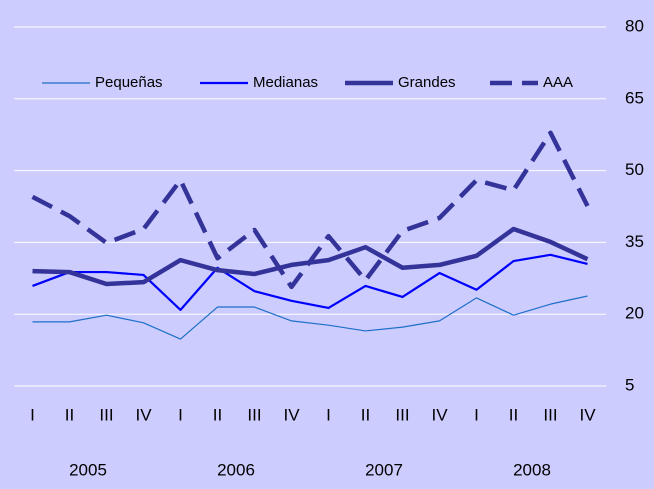  What do you see at coordinates (129, 82) in the screenshot?
I see `legend-label: Pequeñas` at bounding box center [129, 82].